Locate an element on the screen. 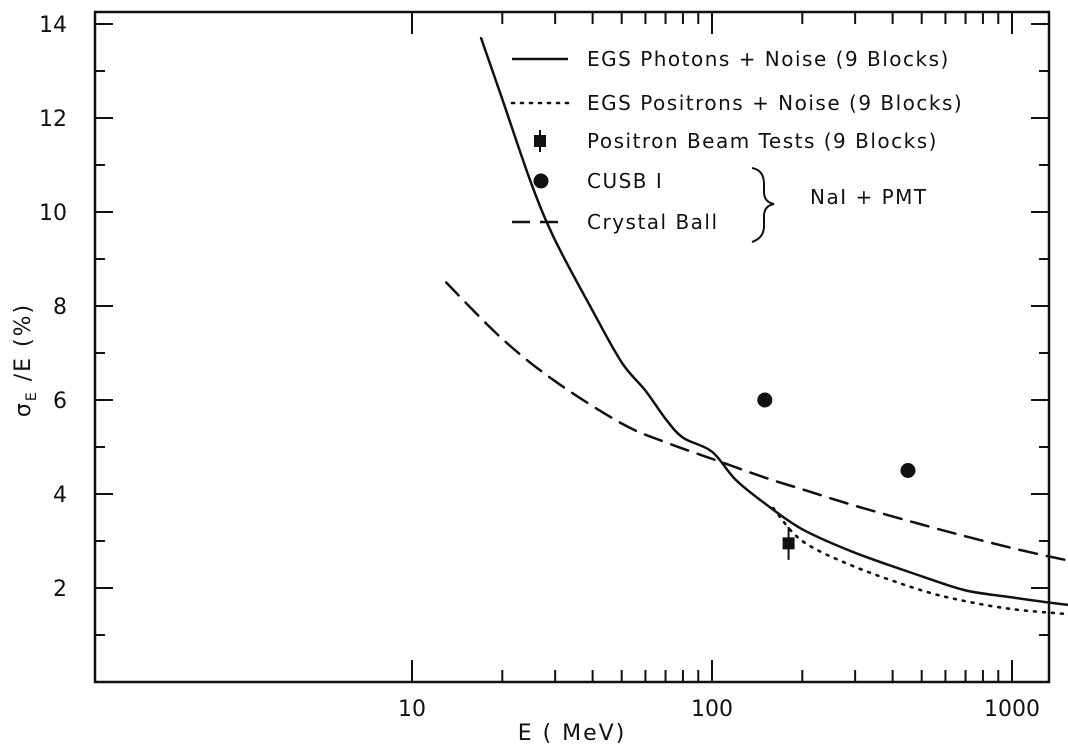  svg-text: σE /E (%) is located at coordinates (25, 360).